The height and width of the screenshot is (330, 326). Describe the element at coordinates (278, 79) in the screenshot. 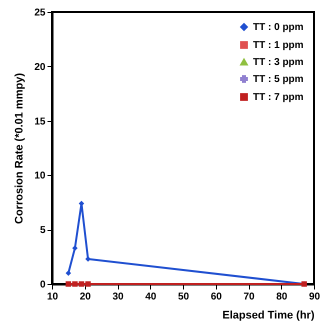

I see `legend-label: TT : 5 ppm` at that location.